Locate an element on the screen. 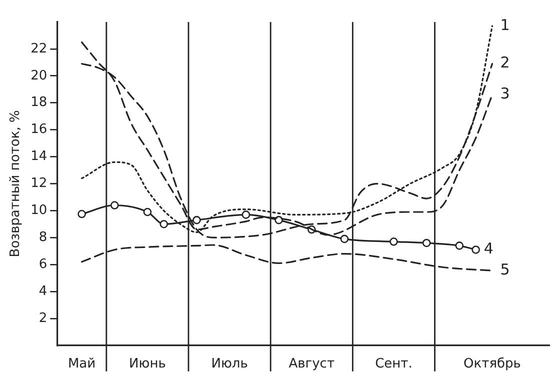 This screenshot has height=379, width=555. x-tick-label: Май is located at coordinates (82, 364).